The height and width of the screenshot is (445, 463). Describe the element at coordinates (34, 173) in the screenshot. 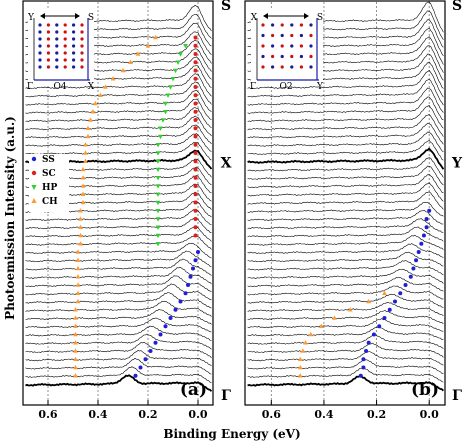

I see `legend-marker` at that location.